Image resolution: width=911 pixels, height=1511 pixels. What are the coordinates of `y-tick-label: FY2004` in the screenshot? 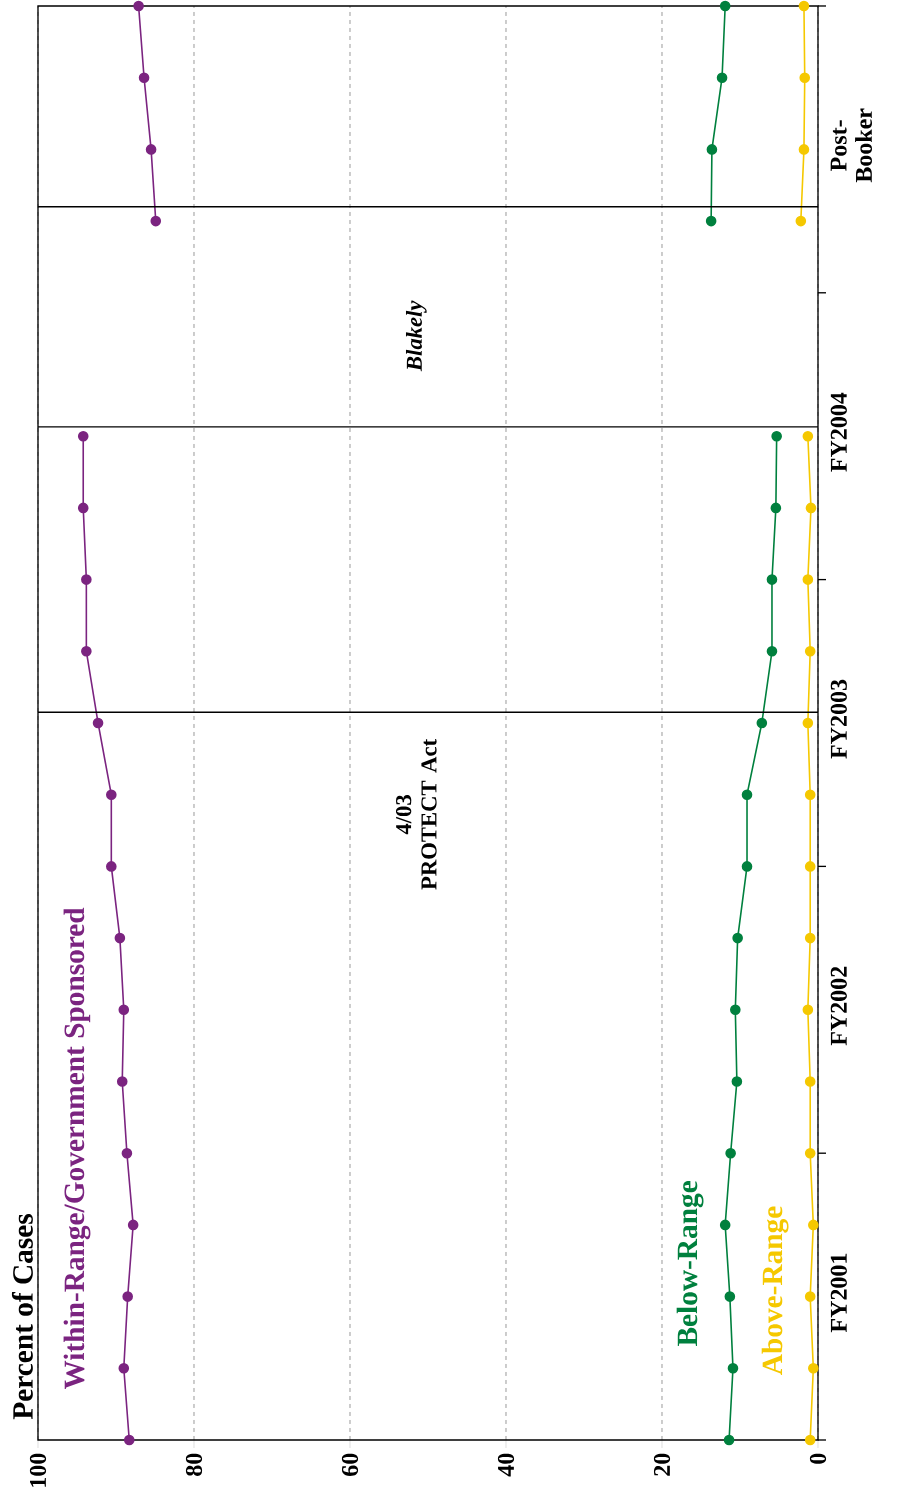 It's located at (838, 432).